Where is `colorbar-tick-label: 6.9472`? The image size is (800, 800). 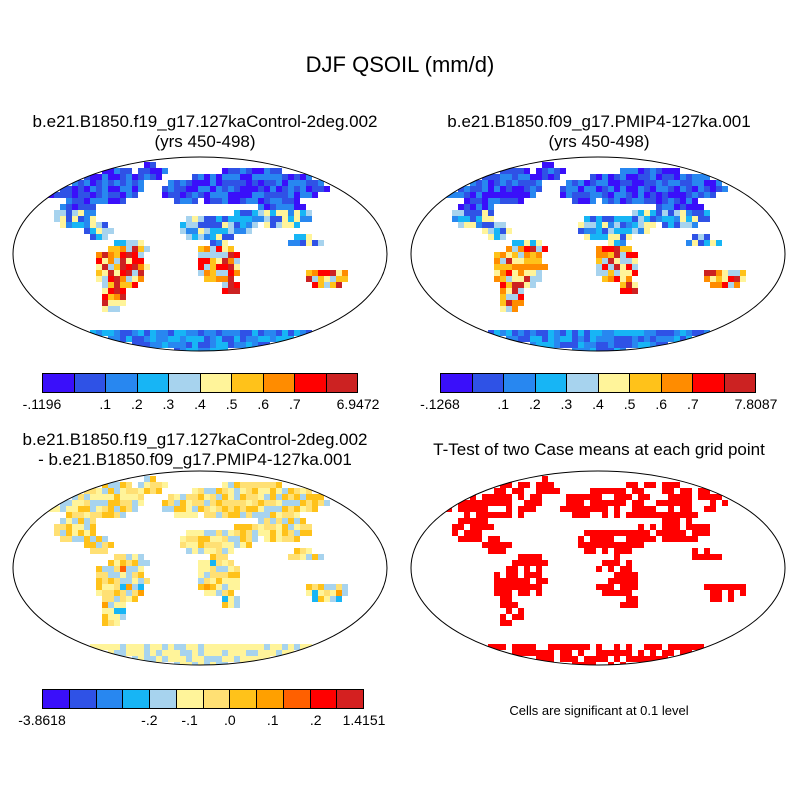
colorbar-tick-label: 6.9472 is located at coordinates (358, 404).